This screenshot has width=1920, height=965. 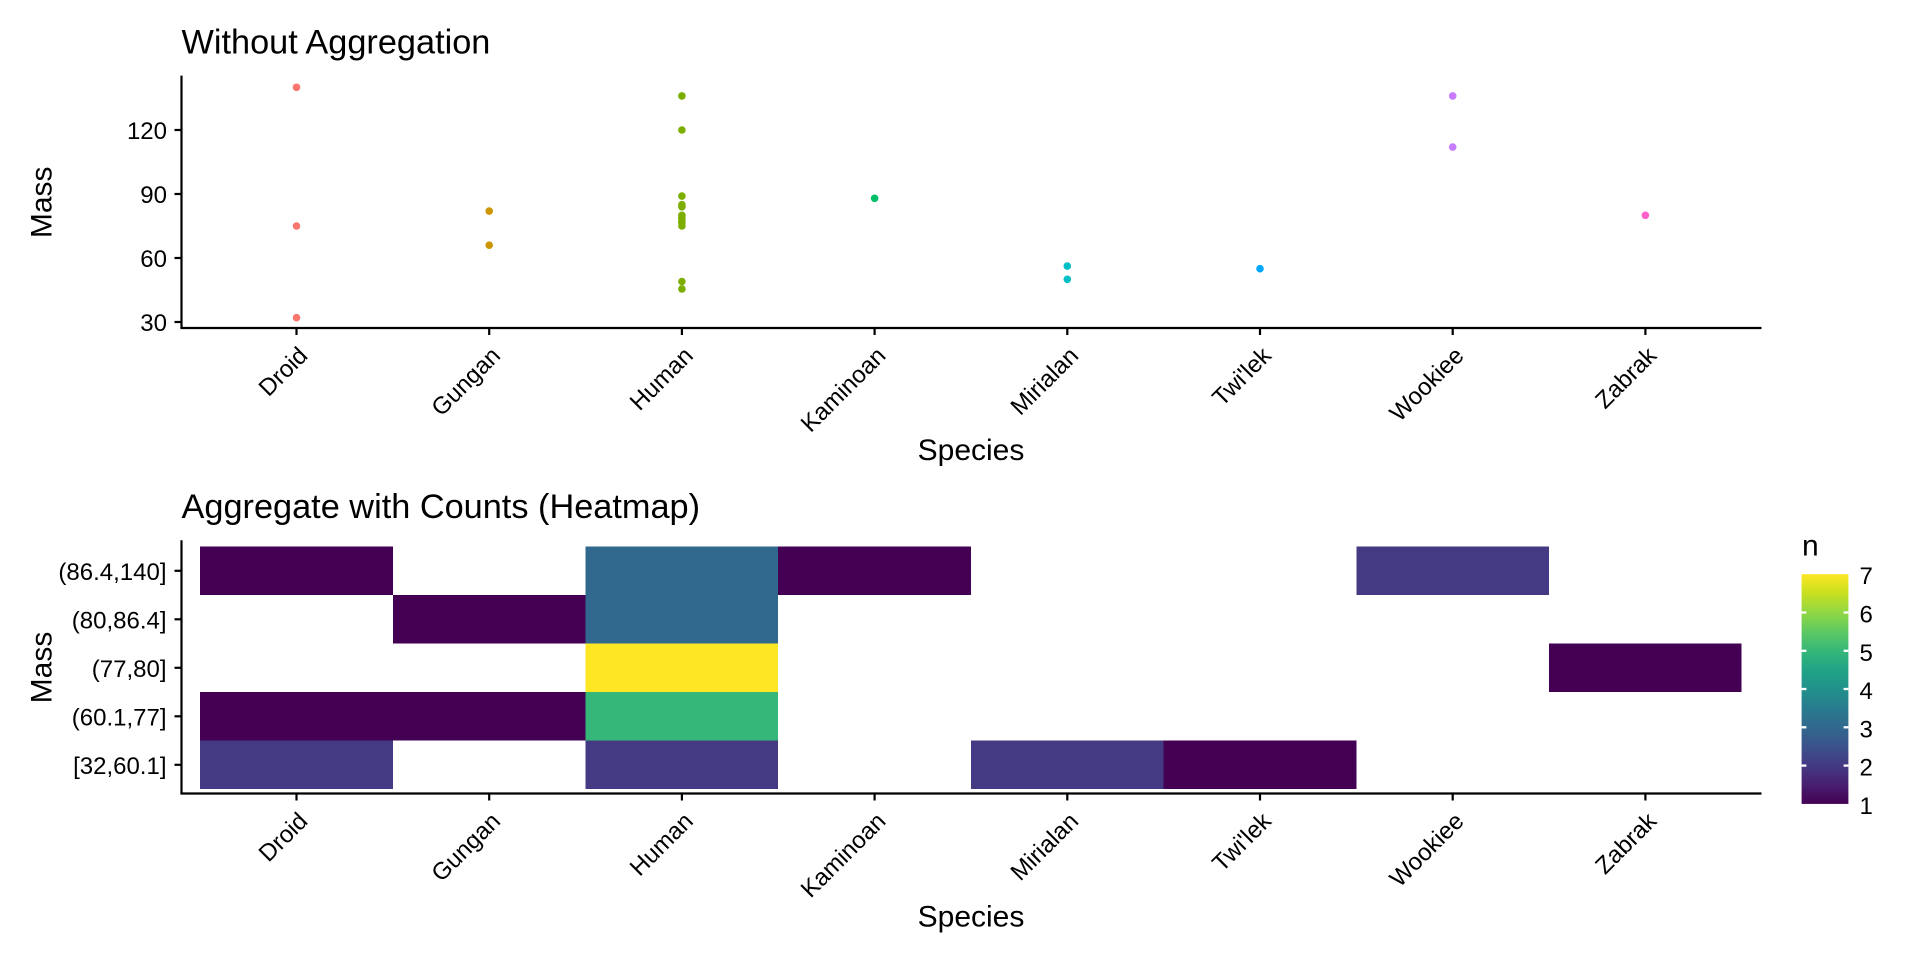 What do you see at coordinates (119, 718) in the screenshot?
I see `svg-text: (60.1,77]` at bounding box center [119, 718].